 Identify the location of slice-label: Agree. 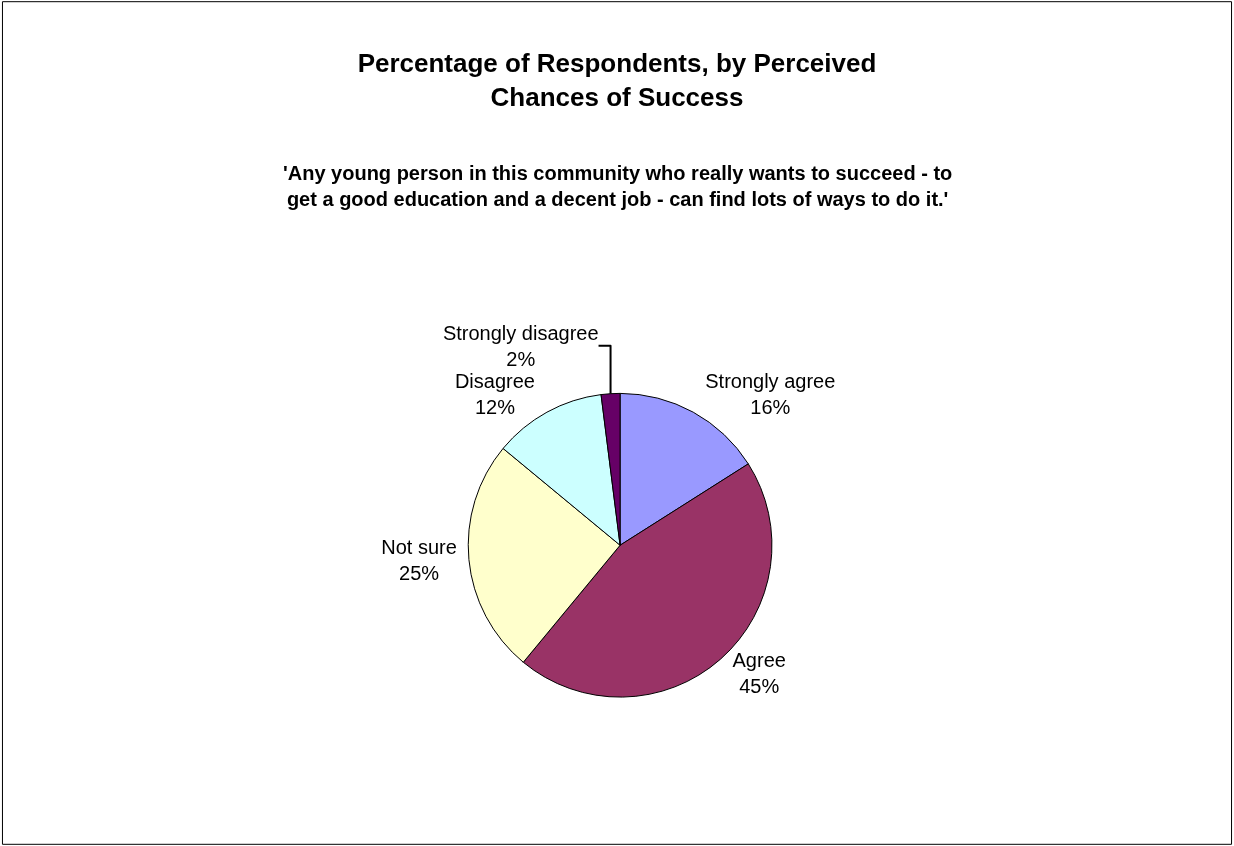
(759, 659).